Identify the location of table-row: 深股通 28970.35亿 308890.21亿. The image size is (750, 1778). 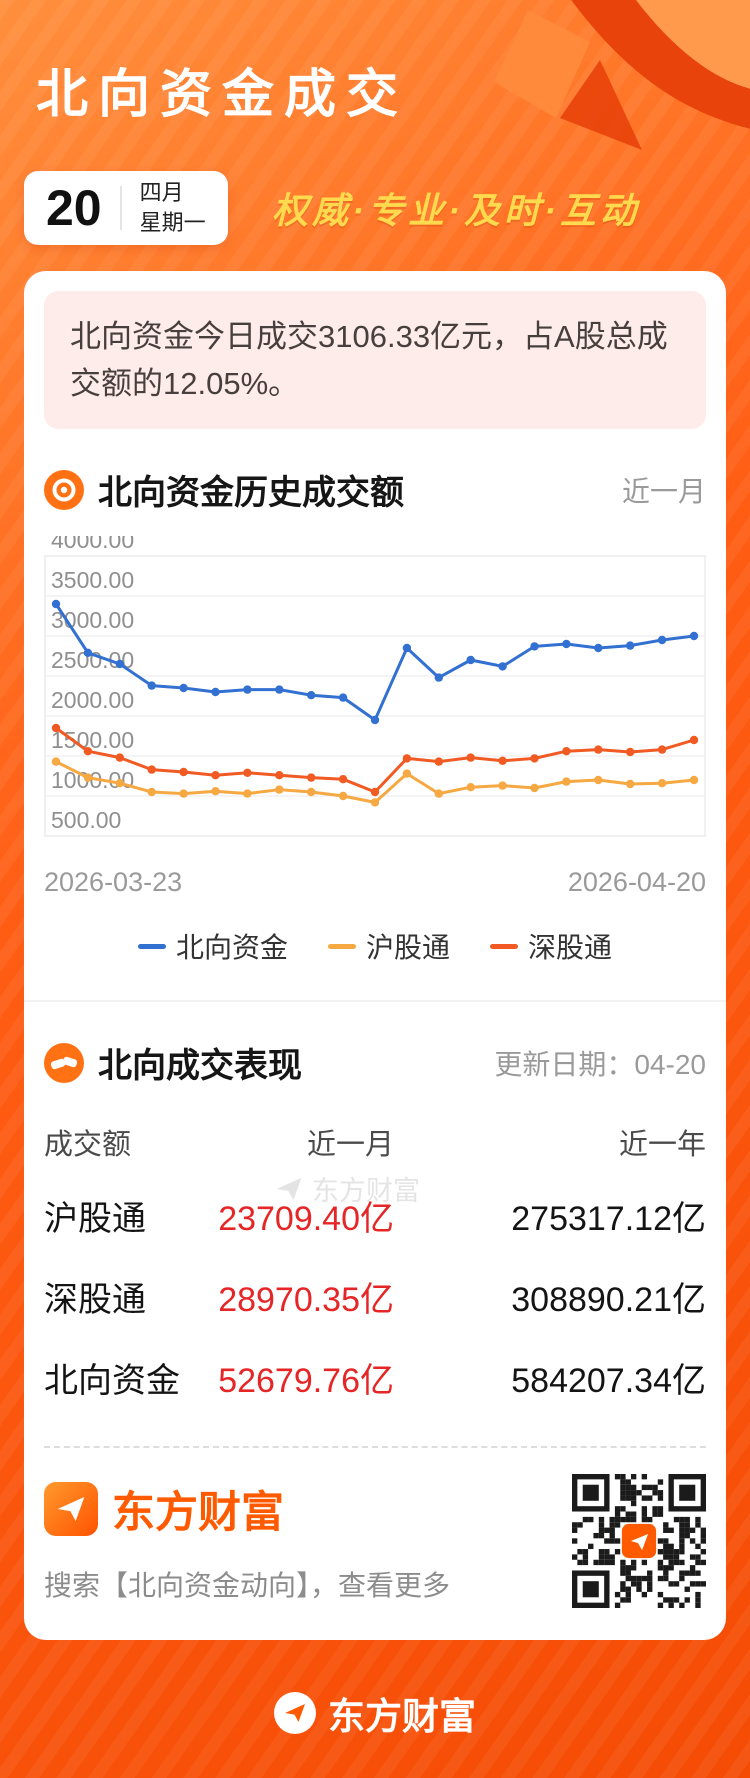
(375, 1296).